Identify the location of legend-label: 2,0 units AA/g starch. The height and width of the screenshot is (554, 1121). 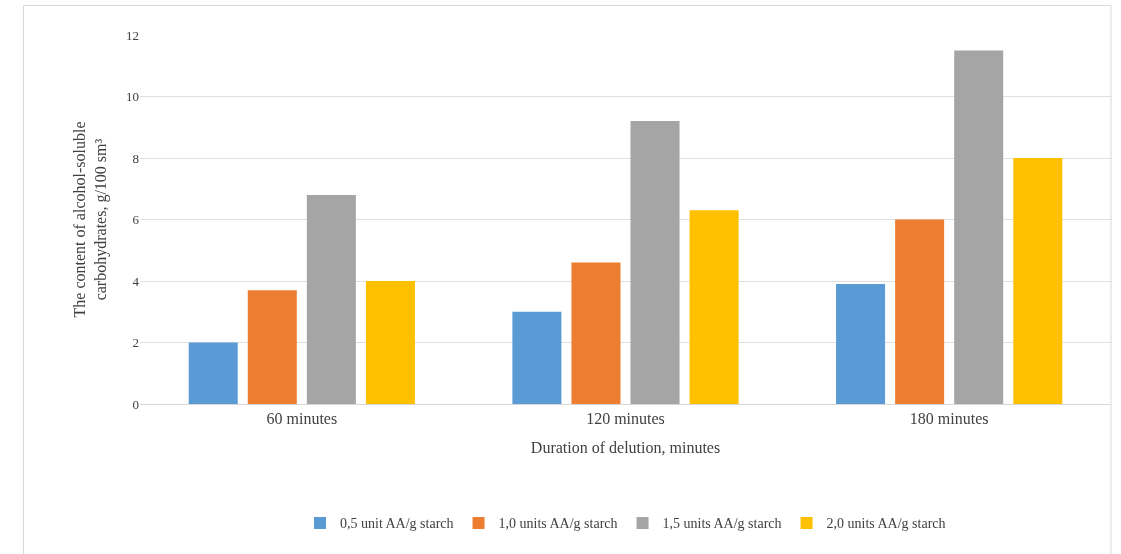
(886, 524).